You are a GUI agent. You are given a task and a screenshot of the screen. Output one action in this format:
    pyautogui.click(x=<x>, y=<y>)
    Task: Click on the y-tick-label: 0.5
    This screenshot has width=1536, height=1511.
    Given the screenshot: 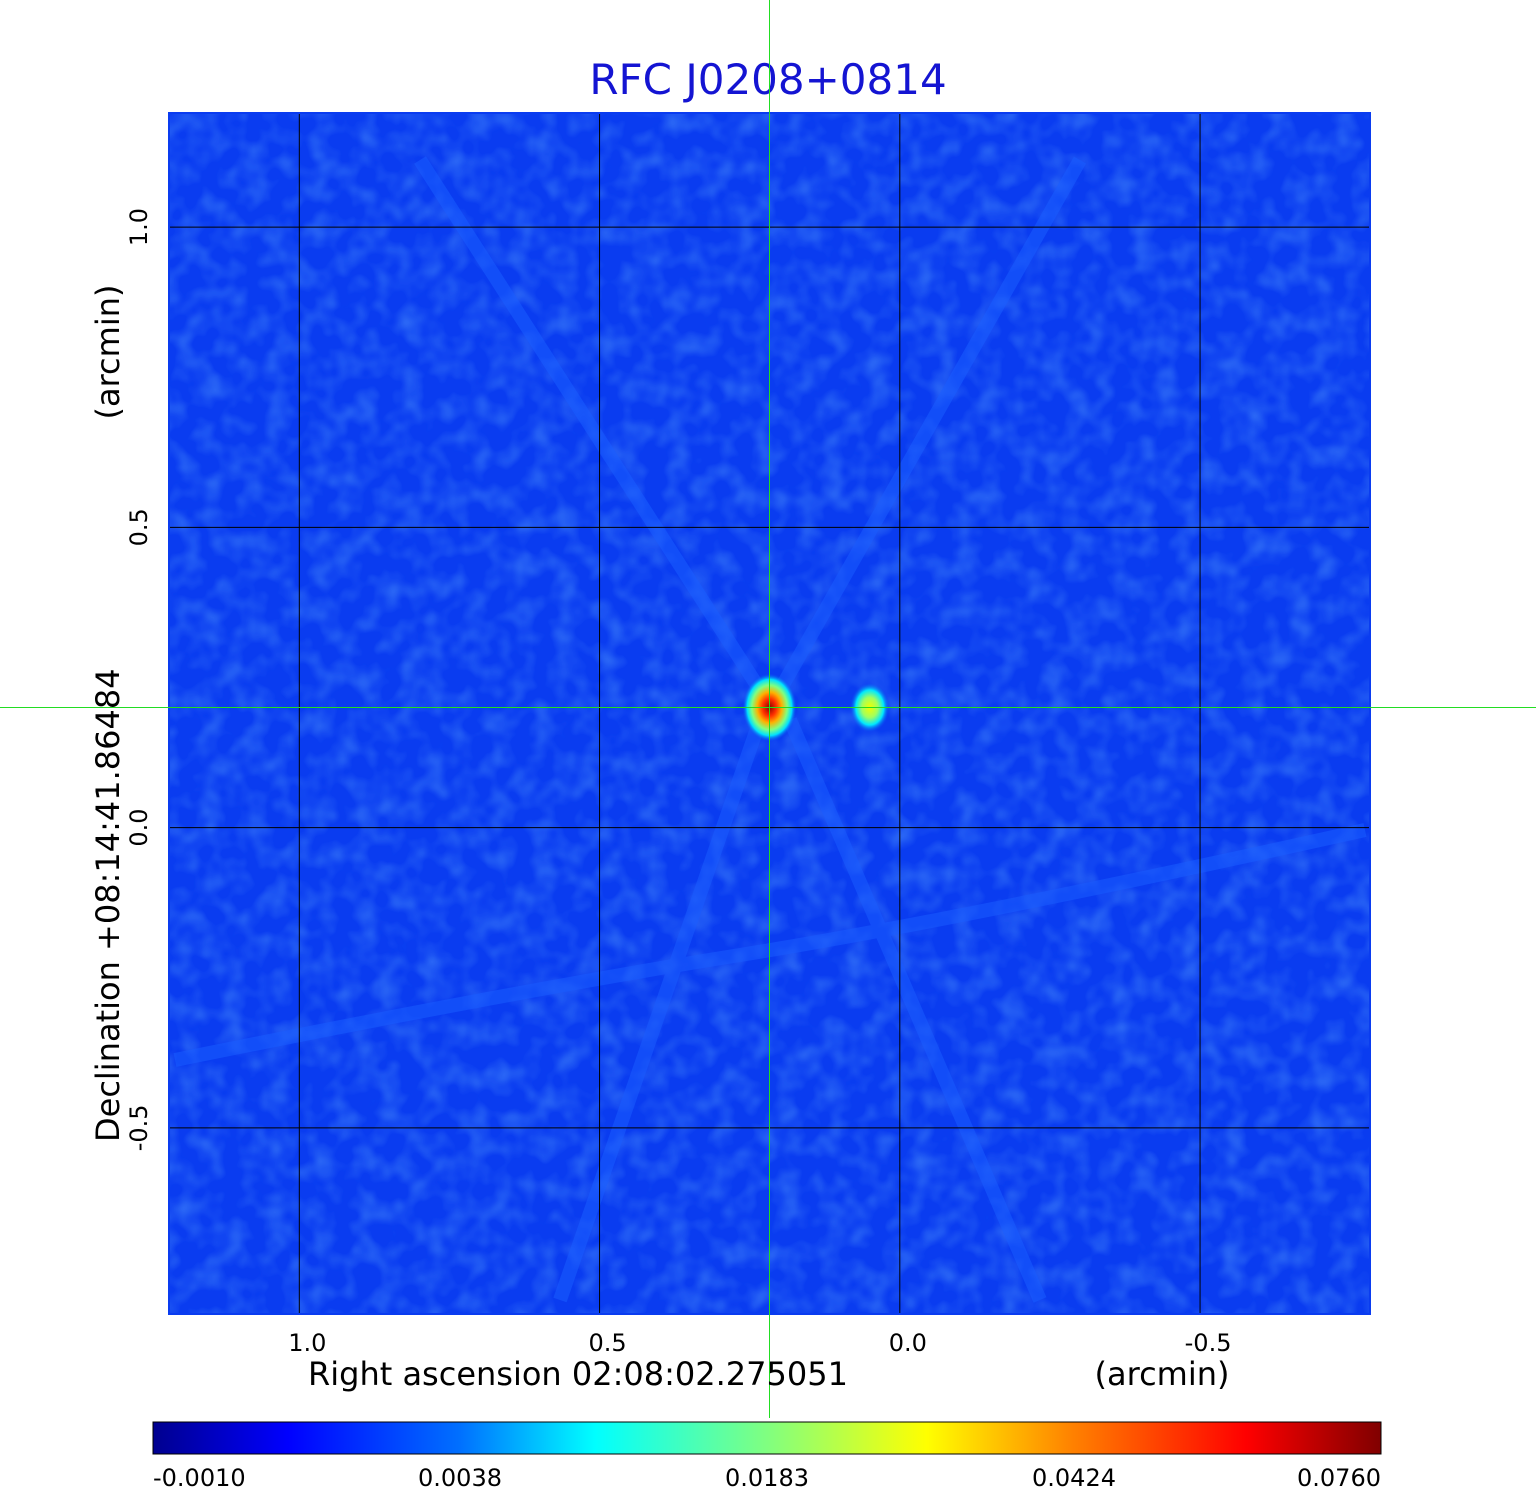 What is the action you would take?
    pyautogui.click(x=139, y=527)
    